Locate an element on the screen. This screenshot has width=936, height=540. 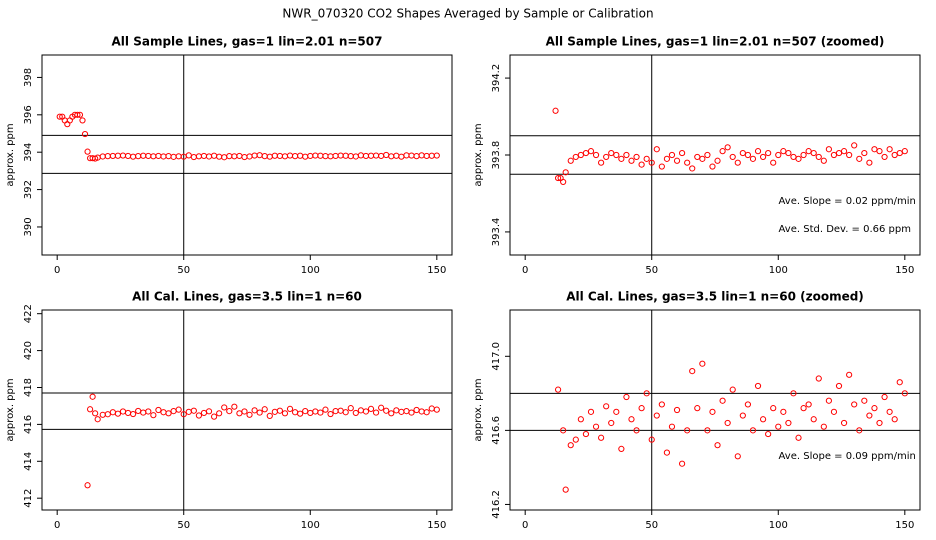
y-axis-label: approx. ppm is located at coordinates (478, 154).